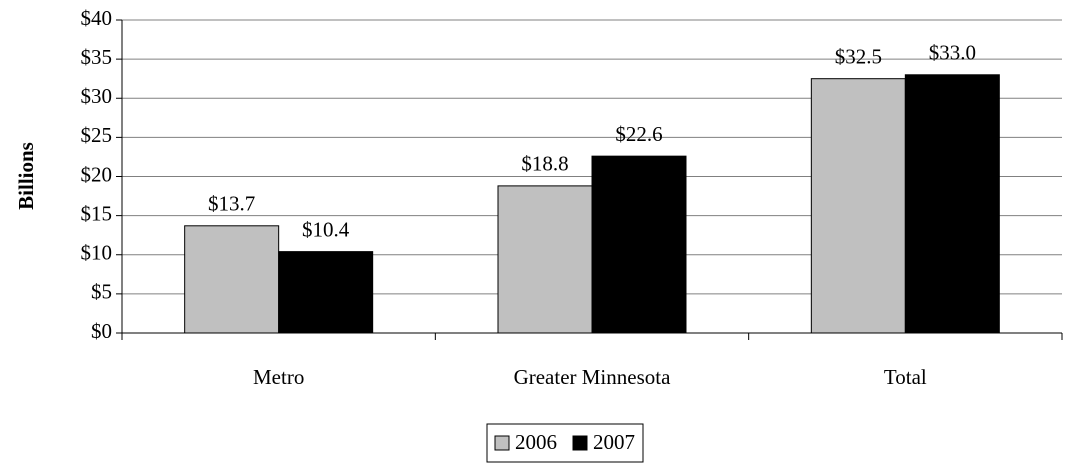  What do you see at coordinates (952, 53) in the screenshot?
I see `value-label: $33.0` at bounding box center [952, 53].